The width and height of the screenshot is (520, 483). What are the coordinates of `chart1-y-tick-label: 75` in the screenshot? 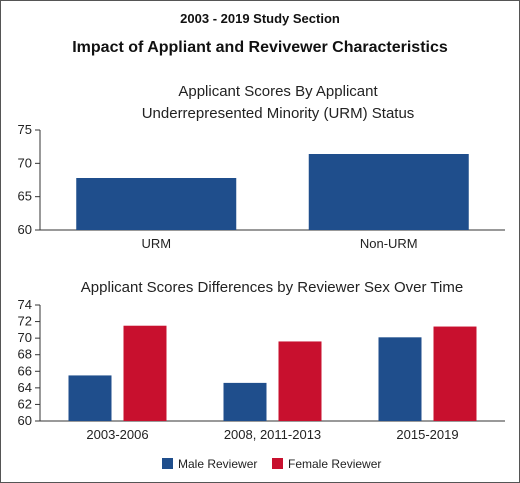 It's located at (25, 129).